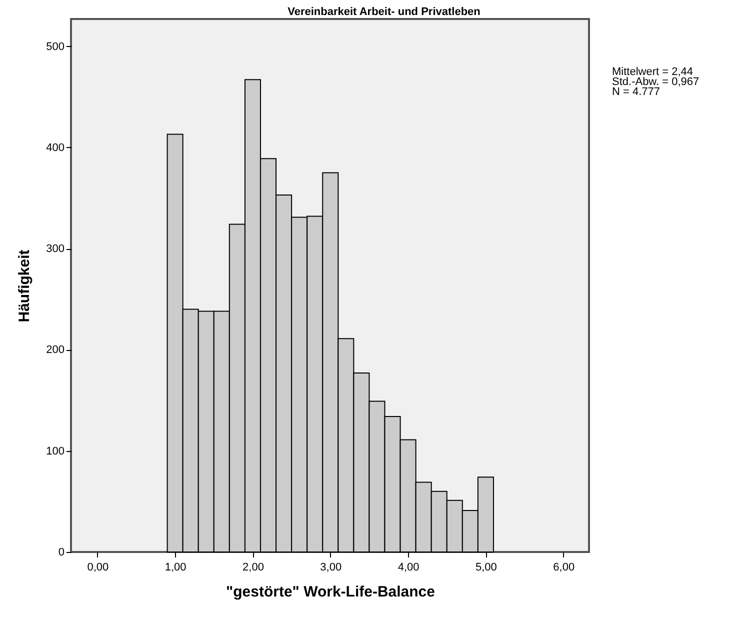 The height and width of the screenshot is (637, 735). I want to click on text: Mittelwert = 2,44, so click(653, 72).